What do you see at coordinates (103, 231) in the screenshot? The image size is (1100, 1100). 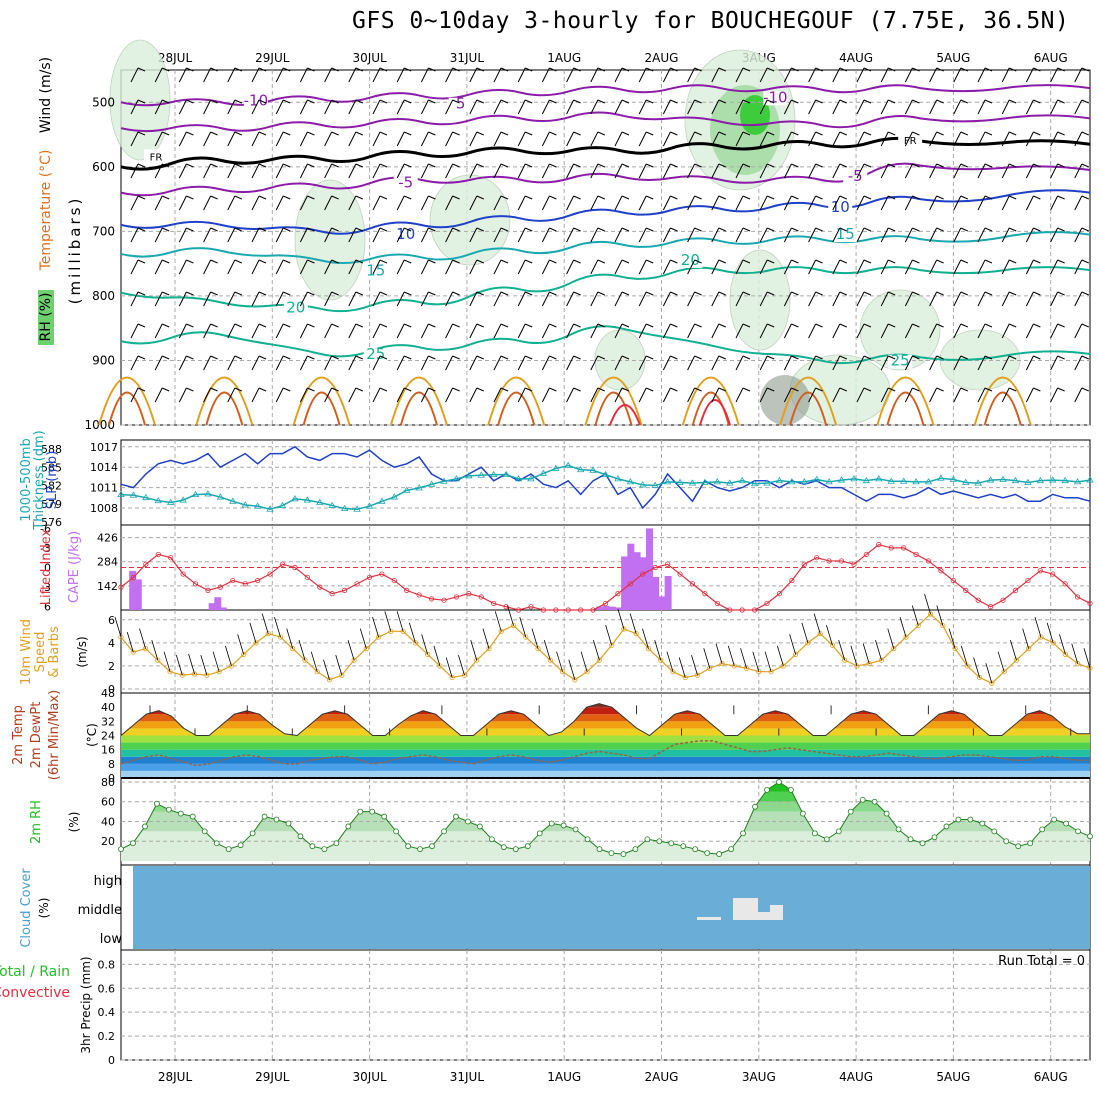 I see `pressure-tick-label: 700` at bounding box center [103, 231].